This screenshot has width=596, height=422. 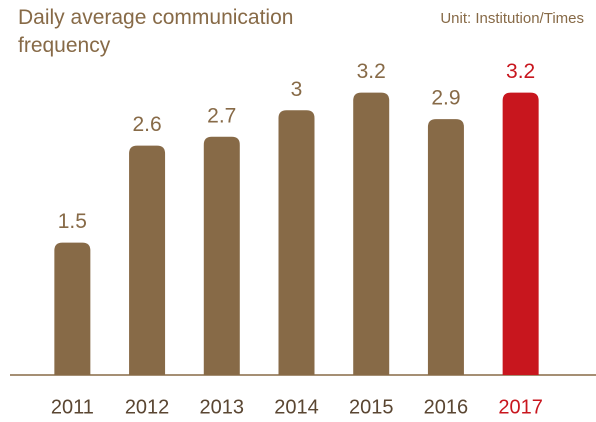 What do you see at coordinates (297, 89) in the screenshot?
I see `value-label: 3` at bounding box center [297, 89].